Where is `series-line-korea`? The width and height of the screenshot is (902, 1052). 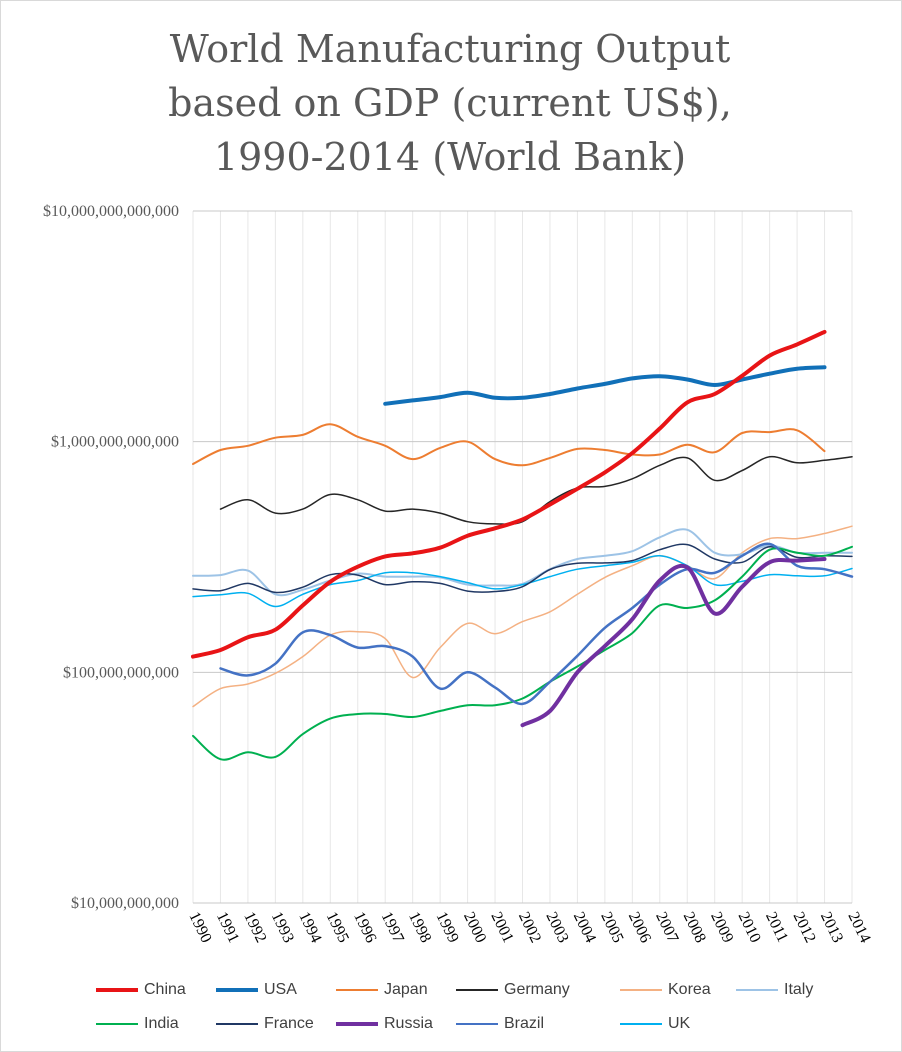
series-line-korea is located at coordinates (522, 616).